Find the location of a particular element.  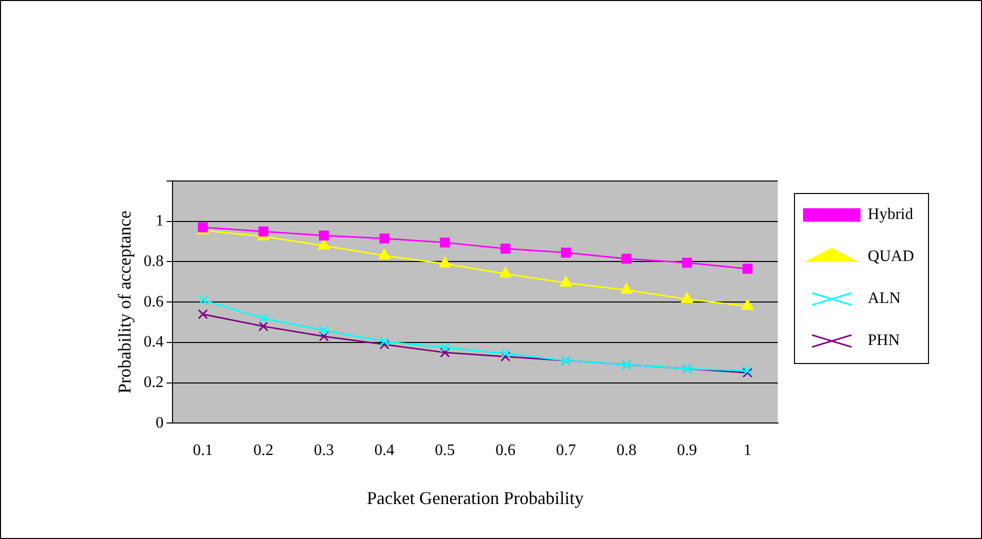

y-tick-label: 0.6 is located at coordinates (154, 301).